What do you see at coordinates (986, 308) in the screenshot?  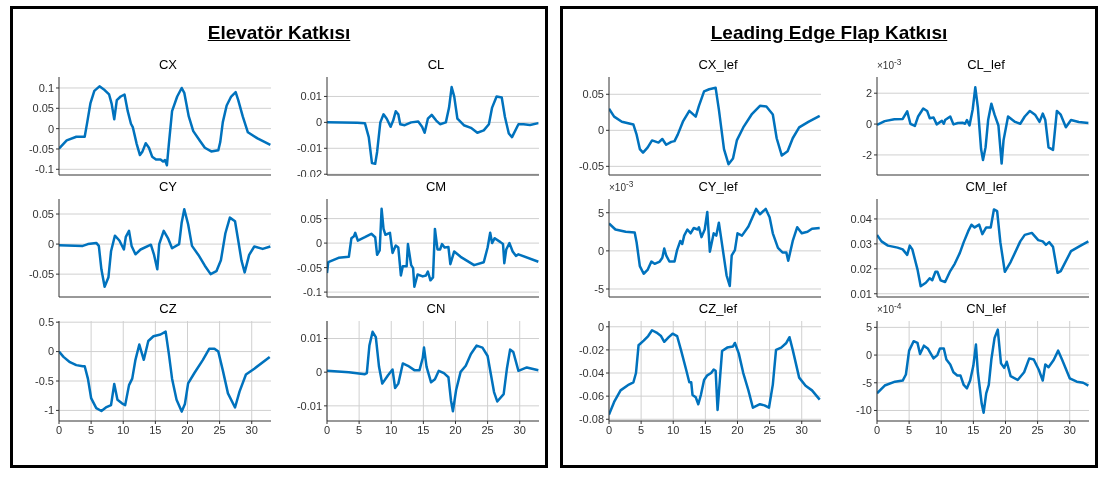 I see `chart-title: CN_lef` at bounding box center [986, 308].